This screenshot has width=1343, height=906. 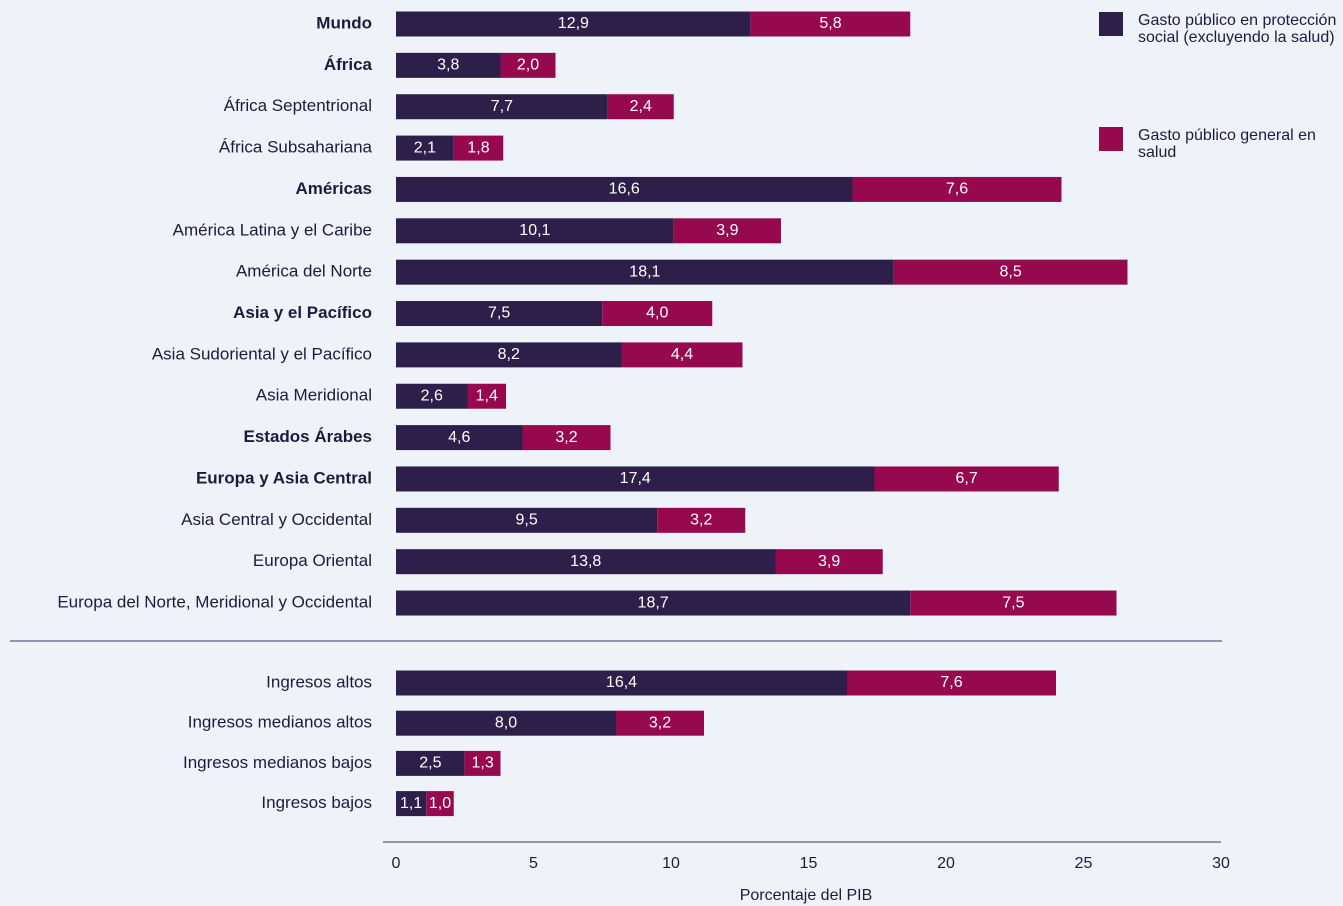 I want to click on value-label: 16,6, so click(x=624, y=189).